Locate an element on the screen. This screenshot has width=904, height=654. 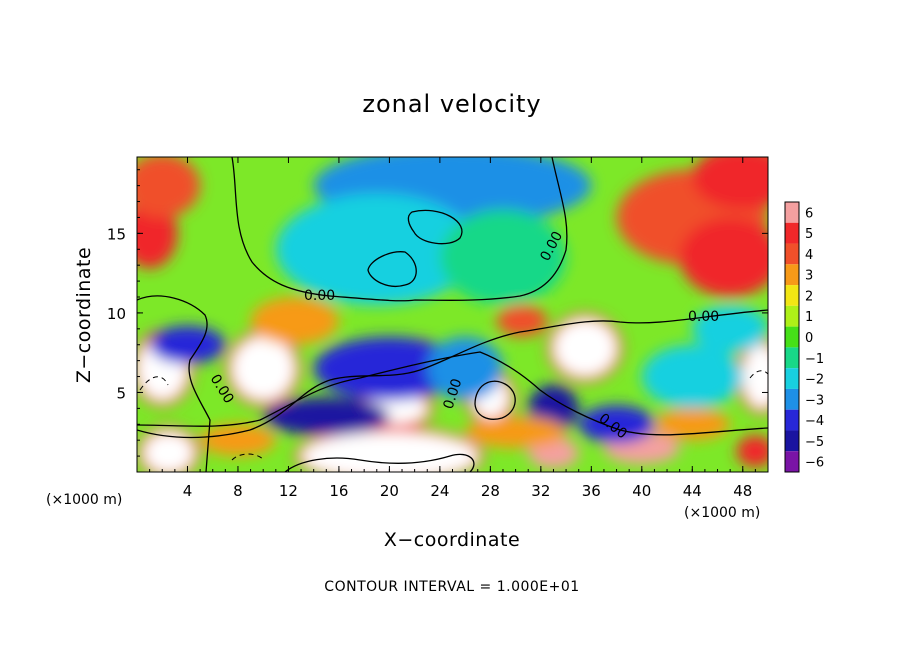
colorbar-frame is located at coordinates (792, 337).